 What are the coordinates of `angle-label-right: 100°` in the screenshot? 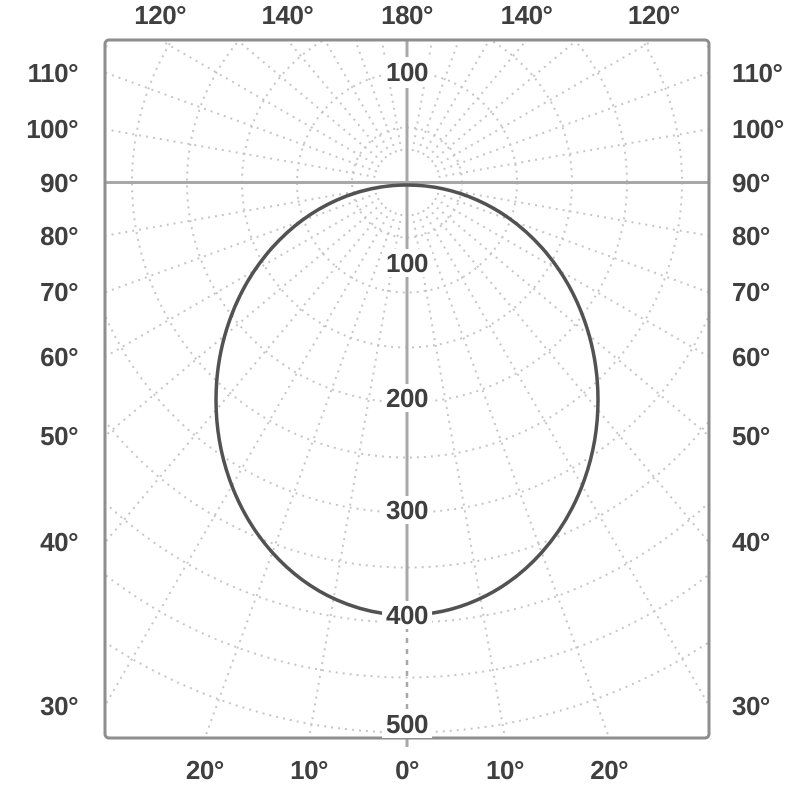 It's located at (758, 129).